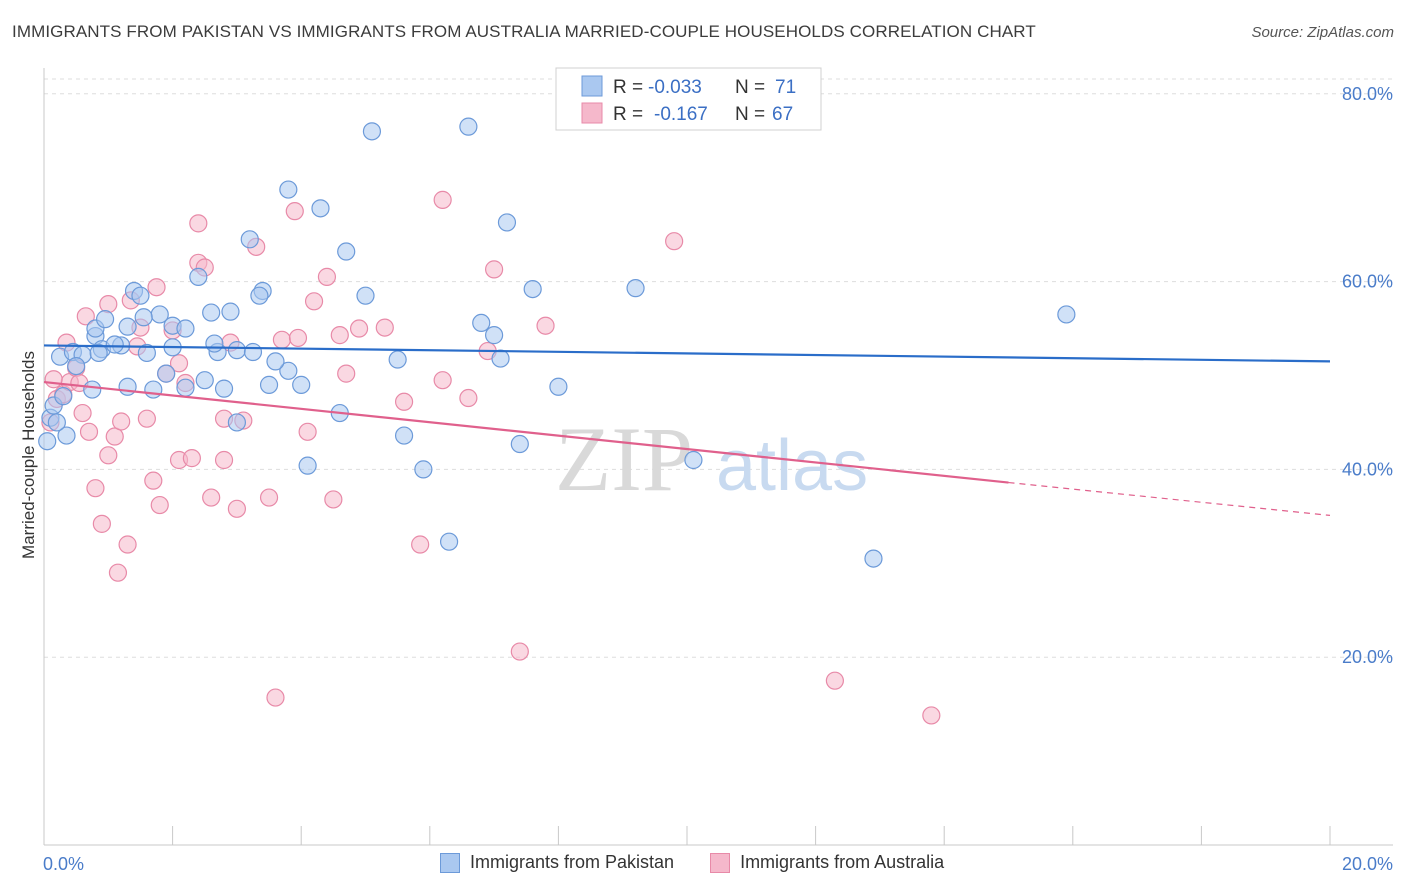 The height and width of the screenshot is (892, 1406). I want to click on trend-line-australia, so click(526, 432).